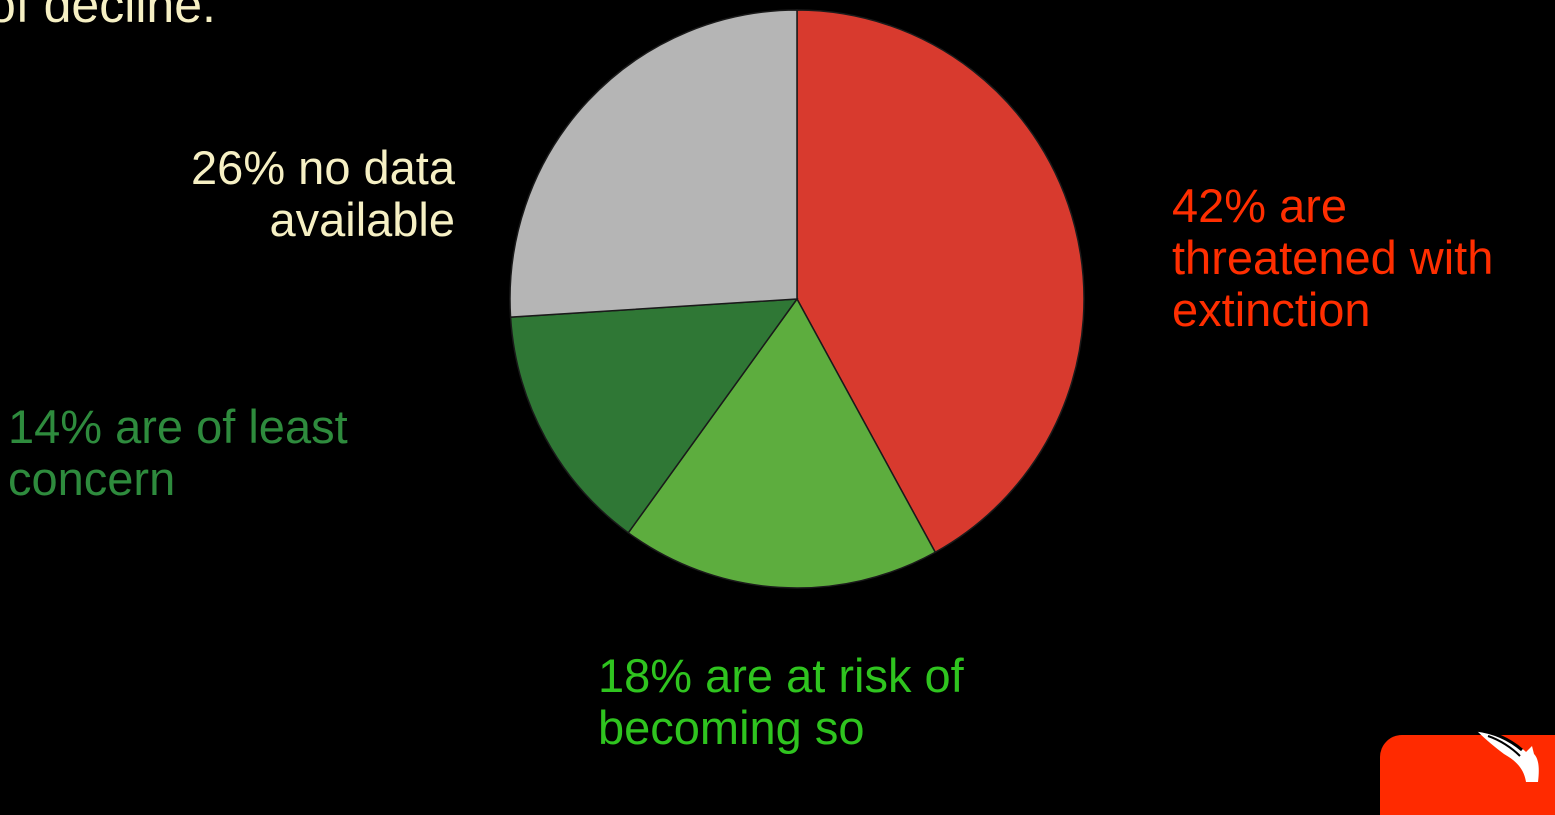 The image size is (1555, 815). Describe the element at coordinates (178, 452) in the screenshot. I see `label-least-concern: 14% are of least concern` at that location.